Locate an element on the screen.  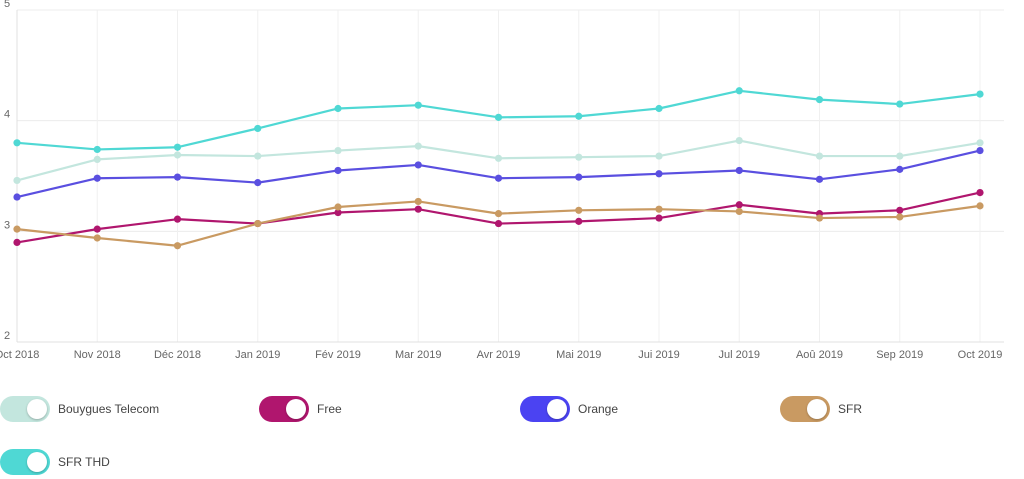
y-tick-label: 5 is located at coordinates (7, 5).